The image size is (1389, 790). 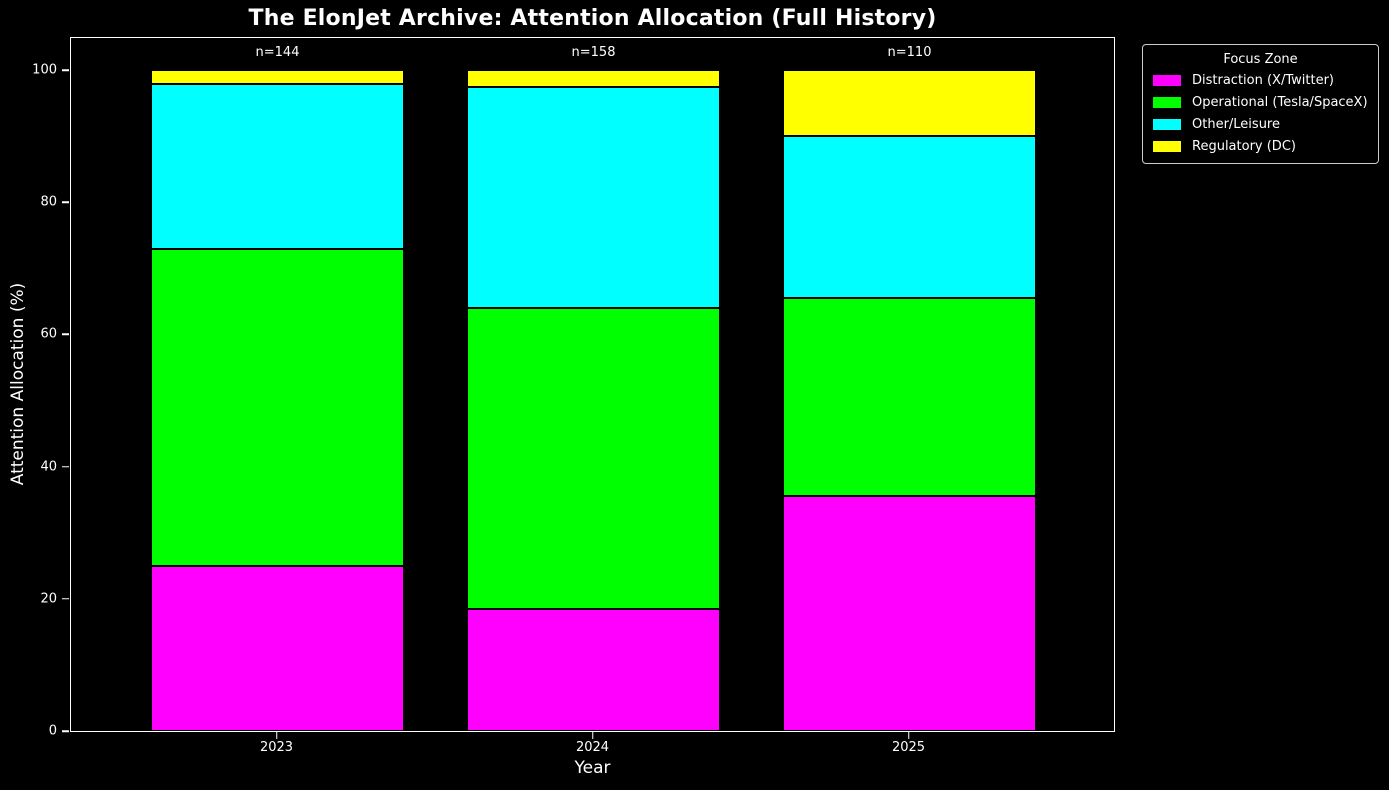 I want to click on legend-item-regulatory-dc: Regulatory (DC), so click(x=1260, y=146).